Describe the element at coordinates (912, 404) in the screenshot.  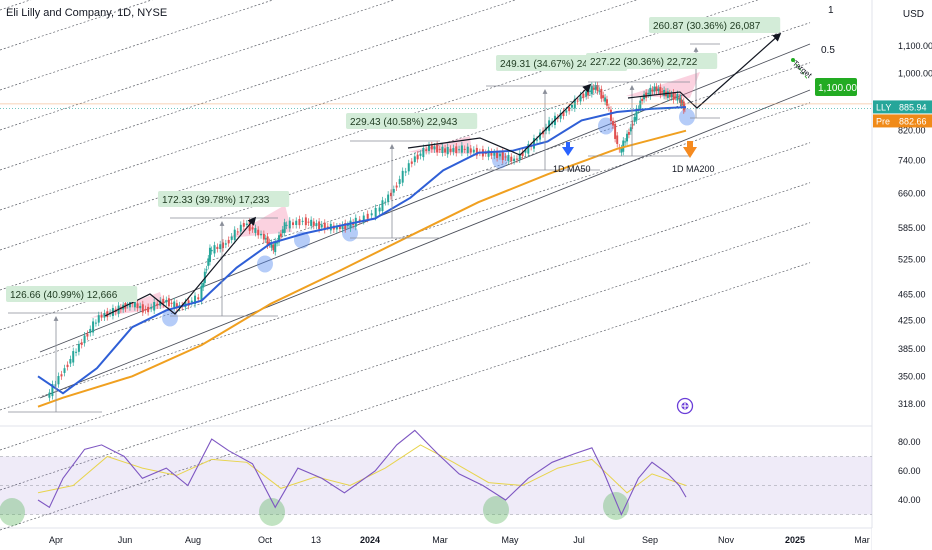
I see `price-tick-label: 318.00` at that location.